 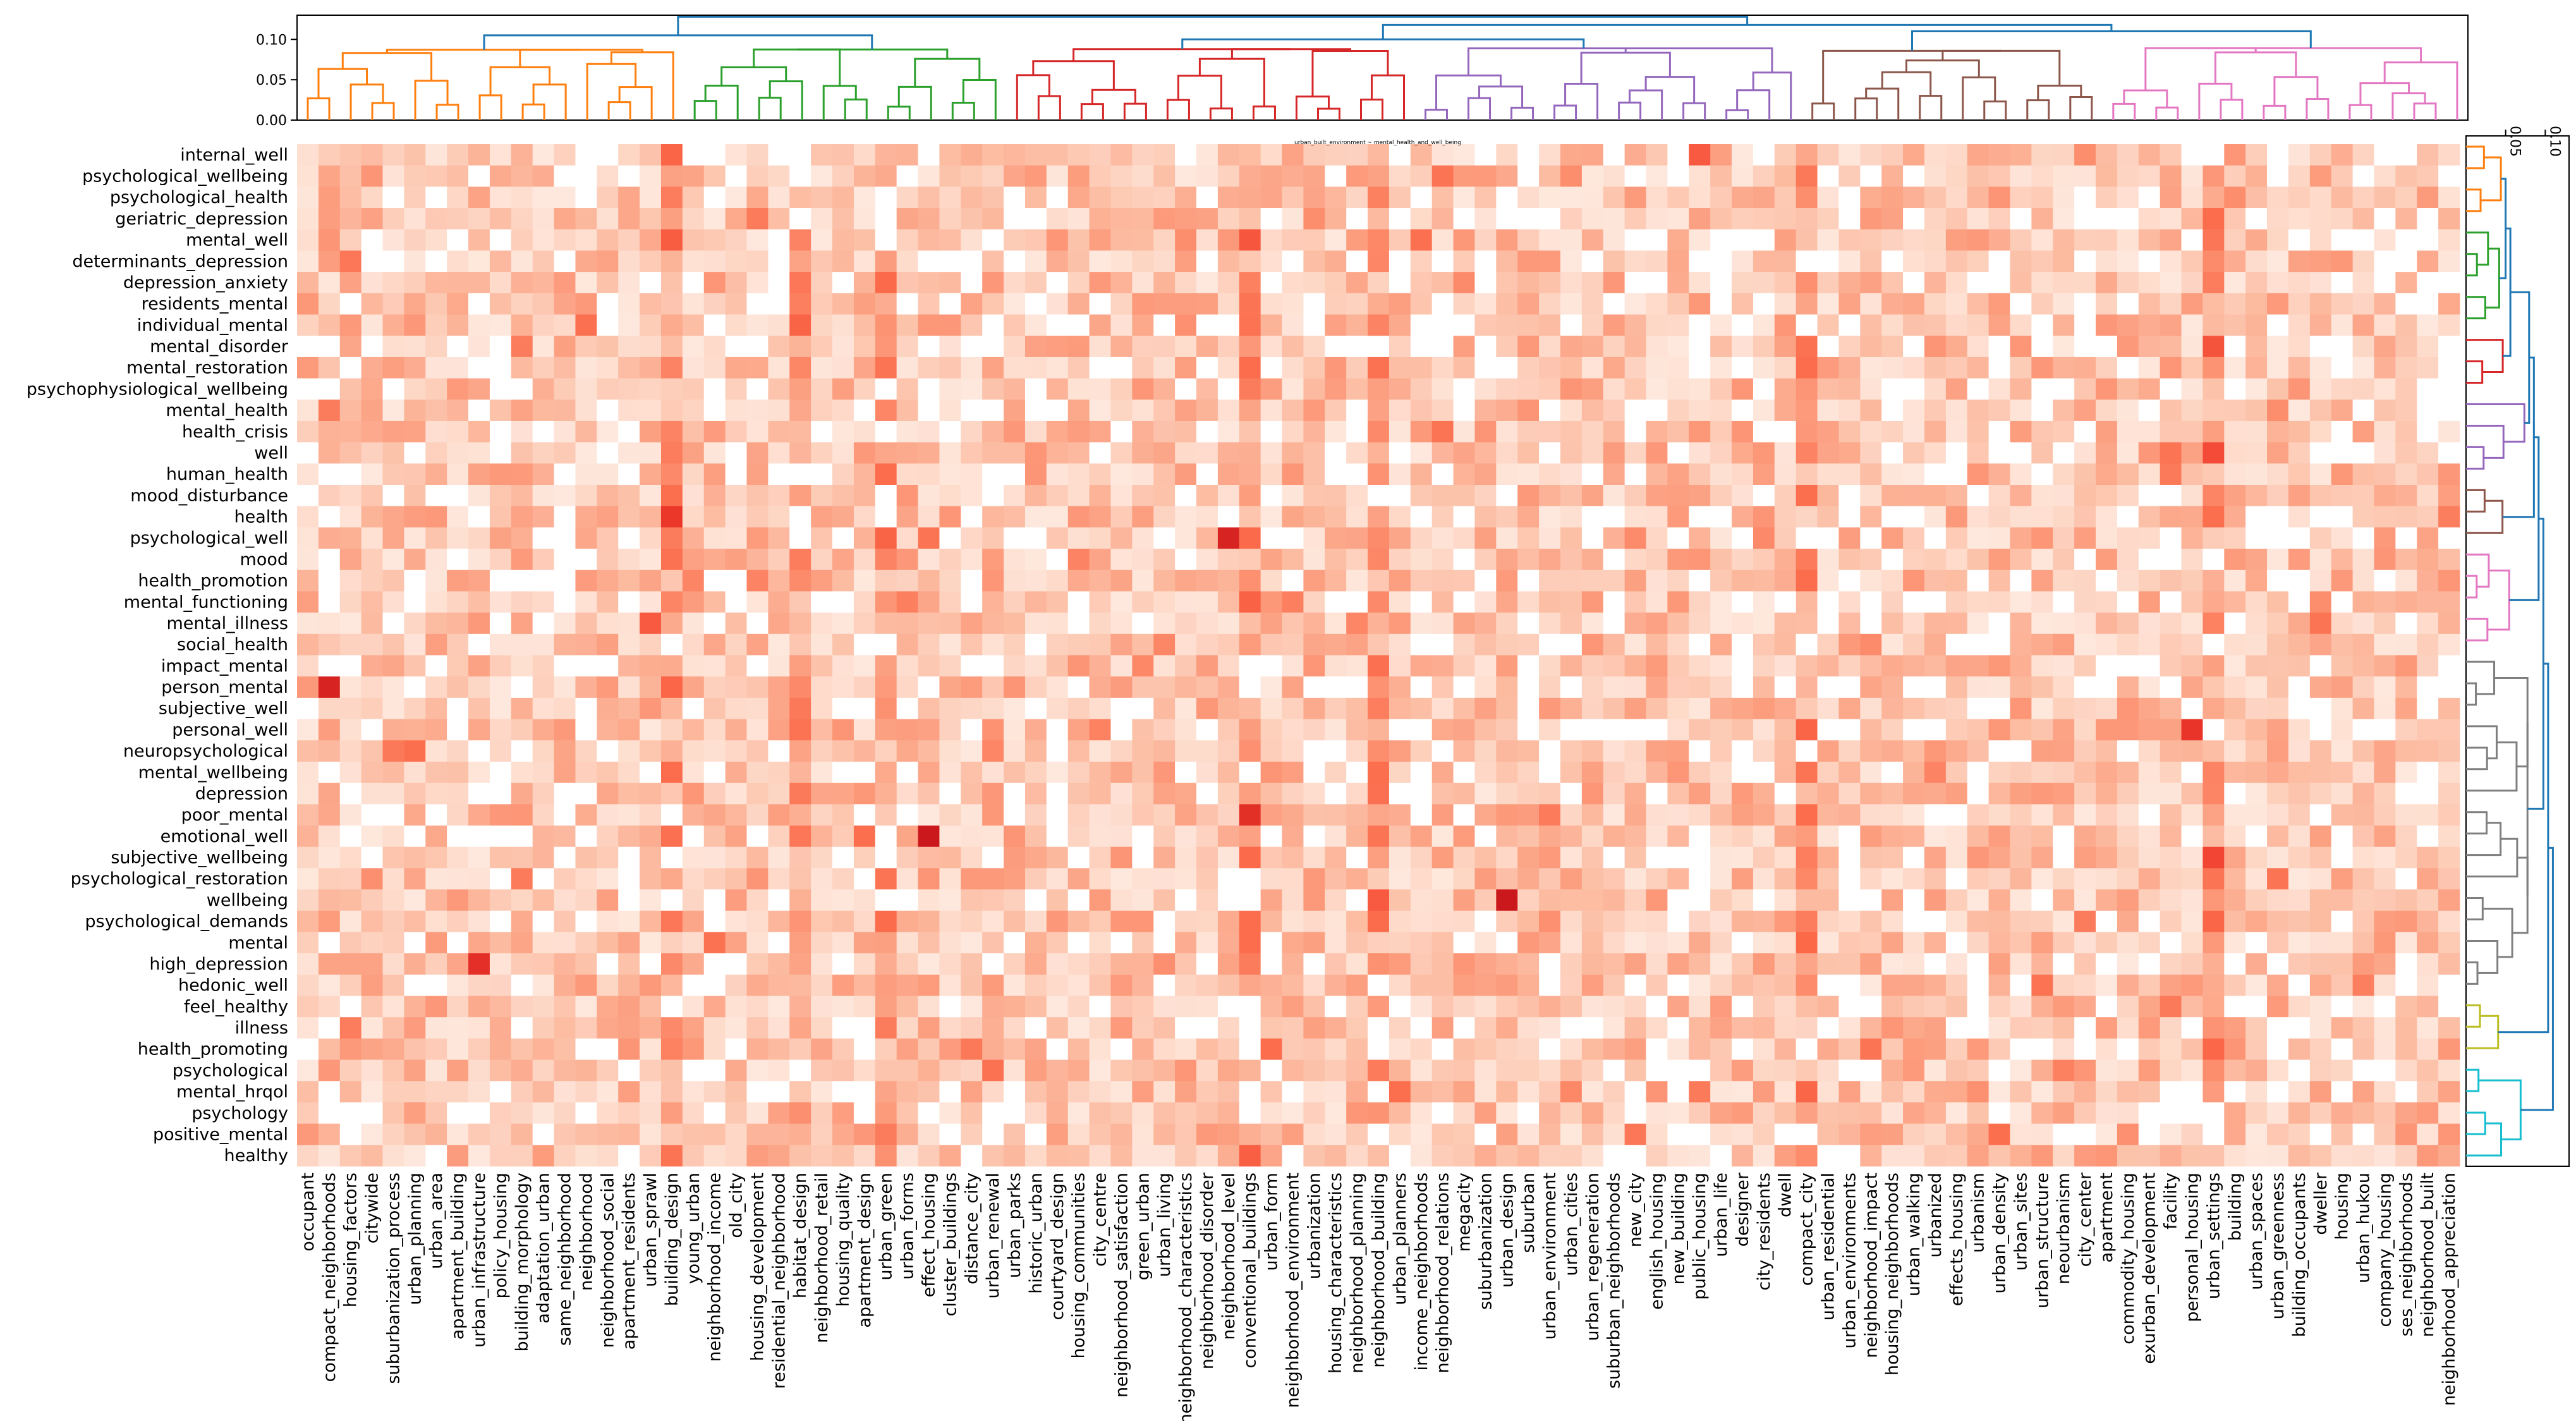 What do you see at coordinates (261, 1028) in the screenshot?
I see `row-label: illness` at bounding box center [261, 1028].